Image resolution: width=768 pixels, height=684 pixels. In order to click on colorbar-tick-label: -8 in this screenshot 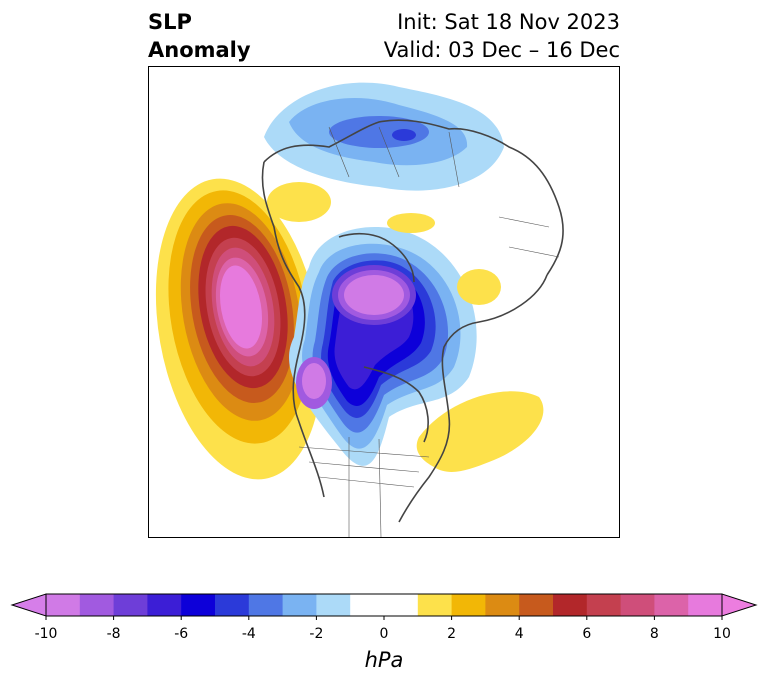, I will do `click(113, 634)`.